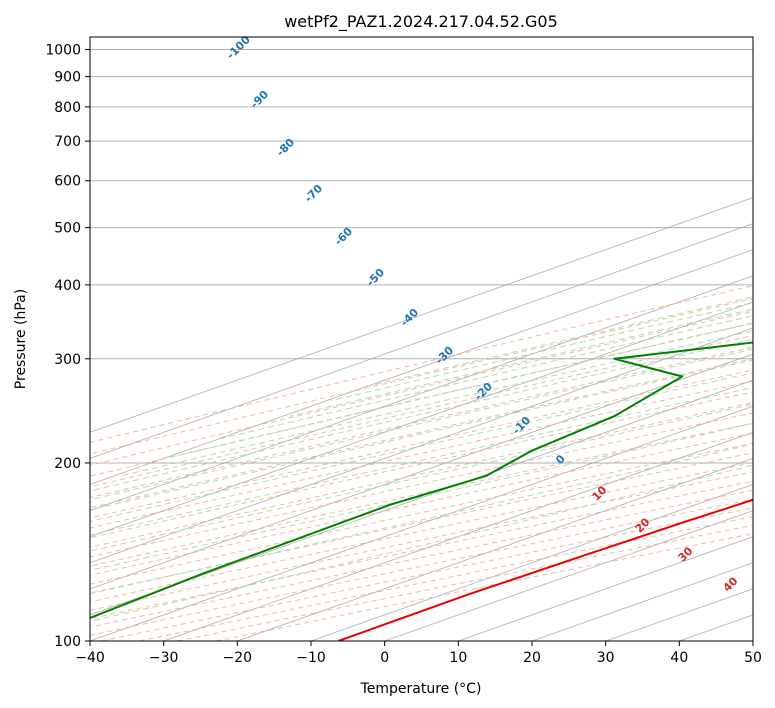 This screenshot has height=708, width=775. Describe the element at coordinates (90, 658) in the screenshot. I see `x-tick-label: −40` at that location.